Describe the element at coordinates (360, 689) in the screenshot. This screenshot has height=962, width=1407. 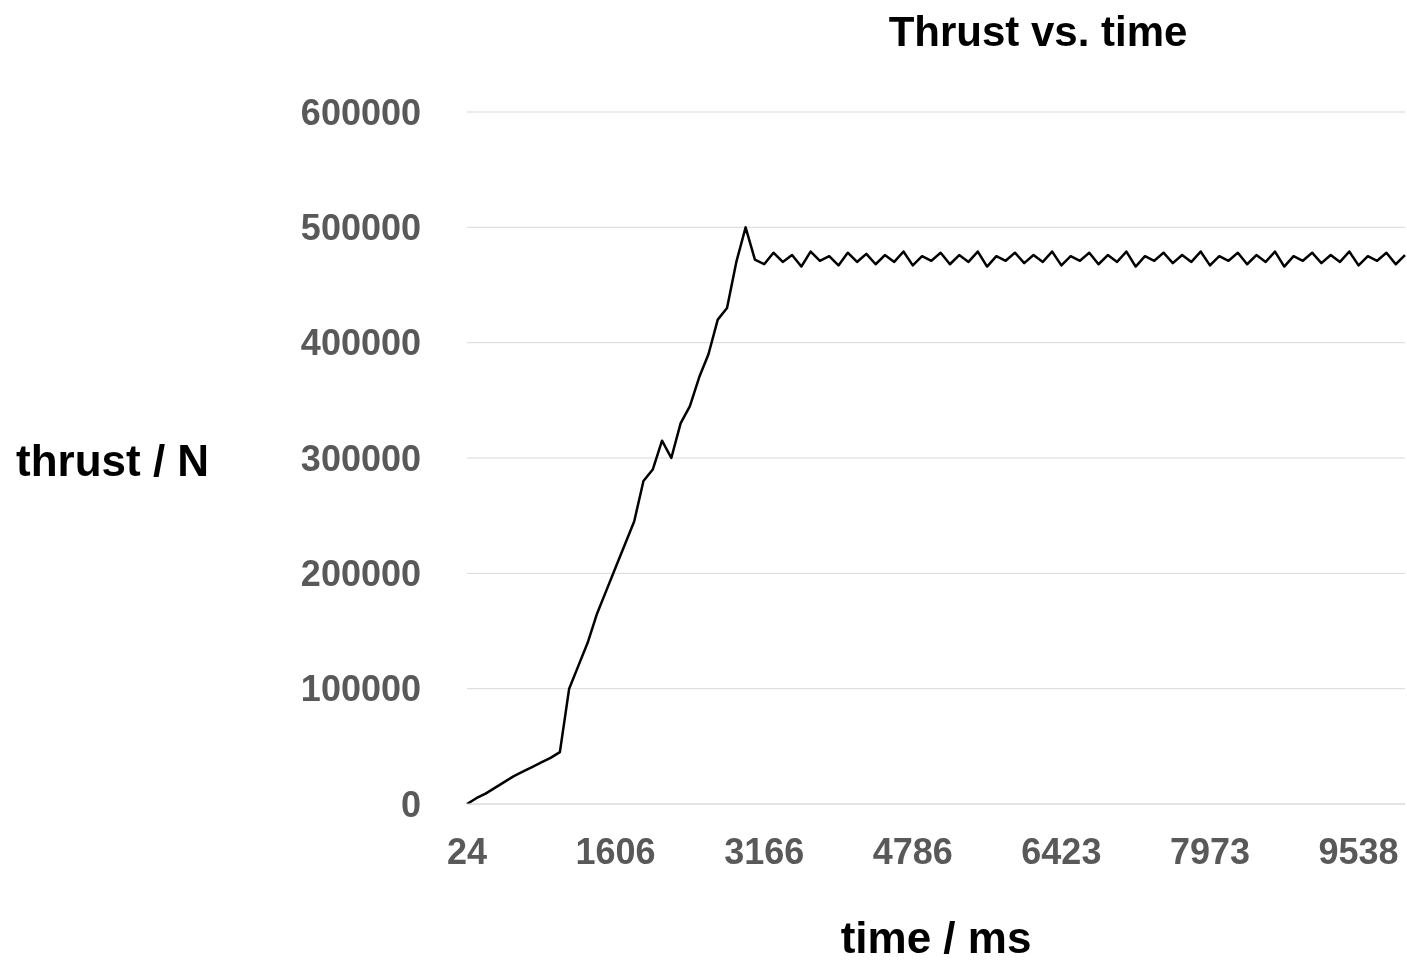
I see `y-tick-label: 100000` at that location.